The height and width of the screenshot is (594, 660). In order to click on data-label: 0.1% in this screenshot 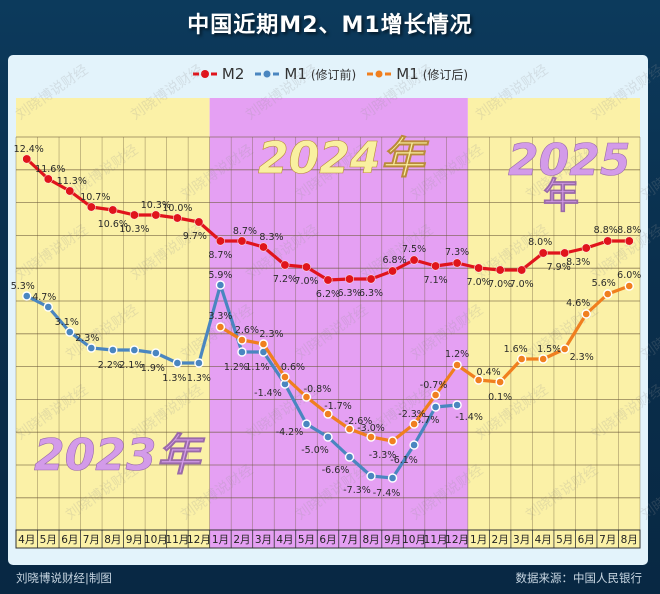, I will do `click(500, 397)`.